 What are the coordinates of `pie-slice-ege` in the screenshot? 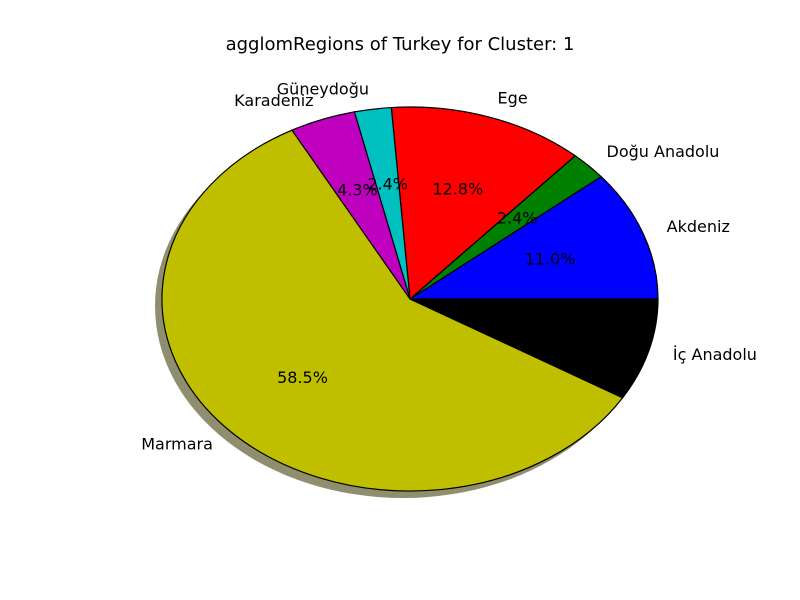 It's located at (483, 203).